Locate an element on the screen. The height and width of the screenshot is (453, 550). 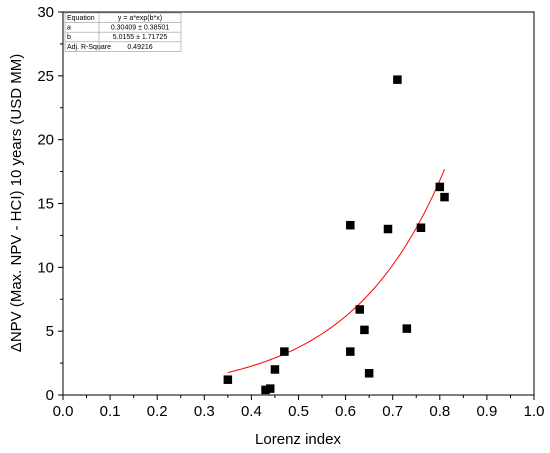
x-tick-label: 0.6 is located at coordinates (345, 411).